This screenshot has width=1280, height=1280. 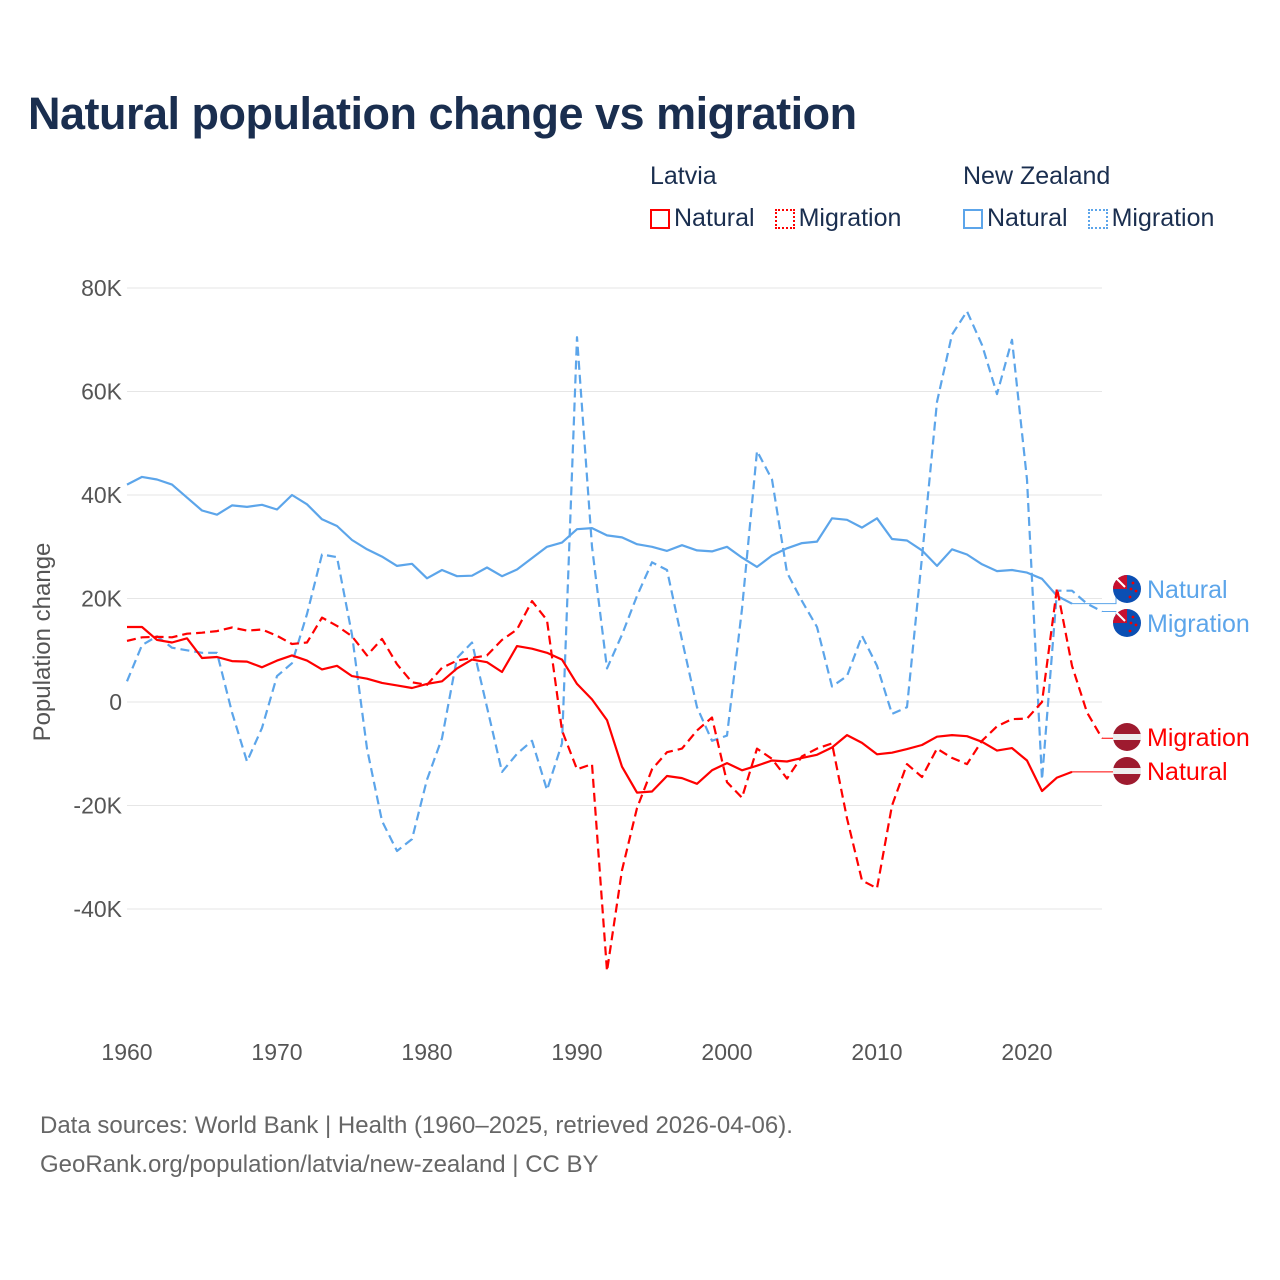 I want to click on legend-group-title: Latvia, so click(x=683, y=176).